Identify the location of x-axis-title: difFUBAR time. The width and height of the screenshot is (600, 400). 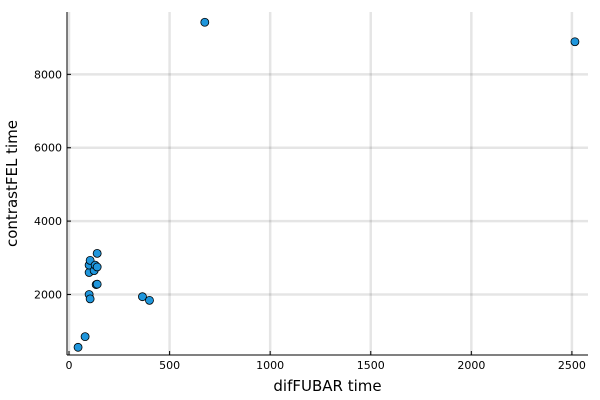
(327, 386).